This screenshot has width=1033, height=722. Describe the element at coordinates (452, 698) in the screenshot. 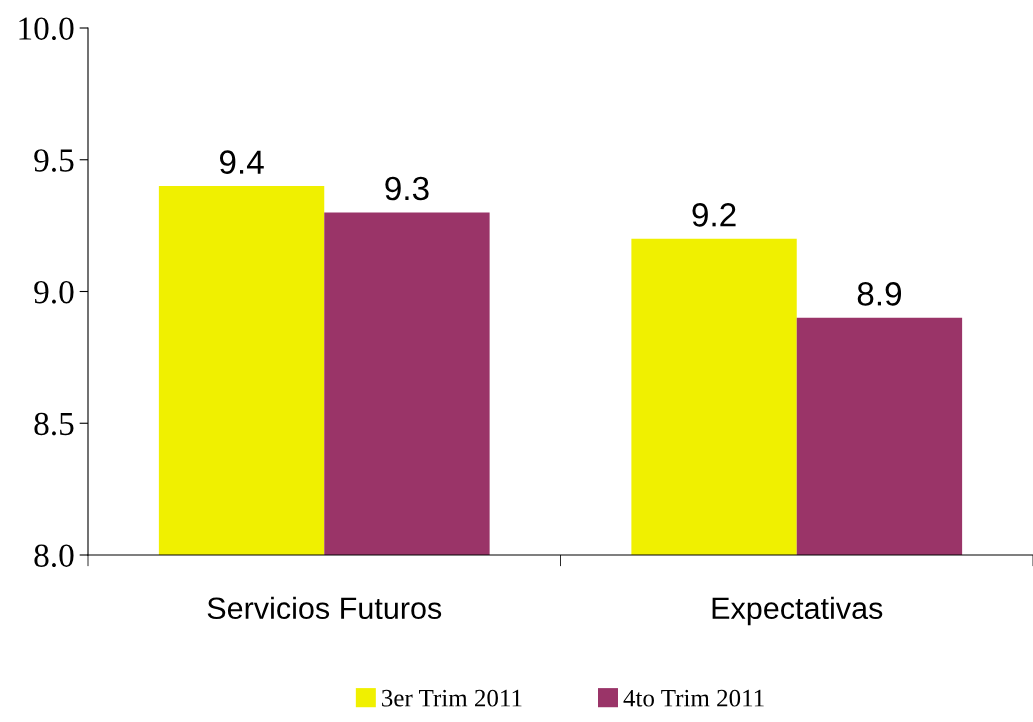

I see `legend-label: 3er Trim 2011` at that location.